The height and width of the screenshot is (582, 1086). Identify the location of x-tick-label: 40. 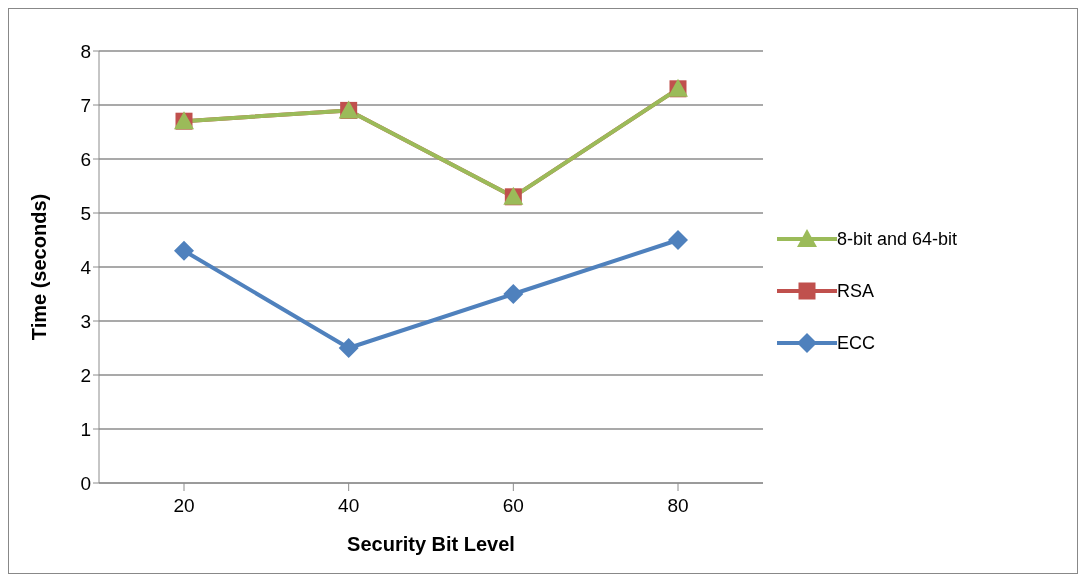
(349, 506).